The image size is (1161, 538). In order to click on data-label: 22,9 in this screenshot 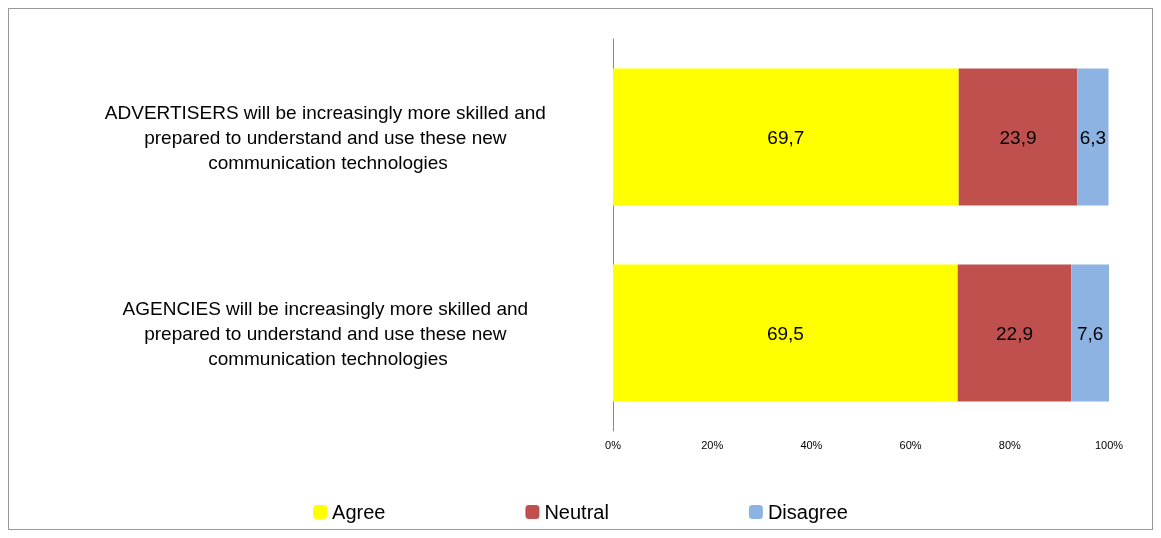, I will do `click(1014, 333)`.